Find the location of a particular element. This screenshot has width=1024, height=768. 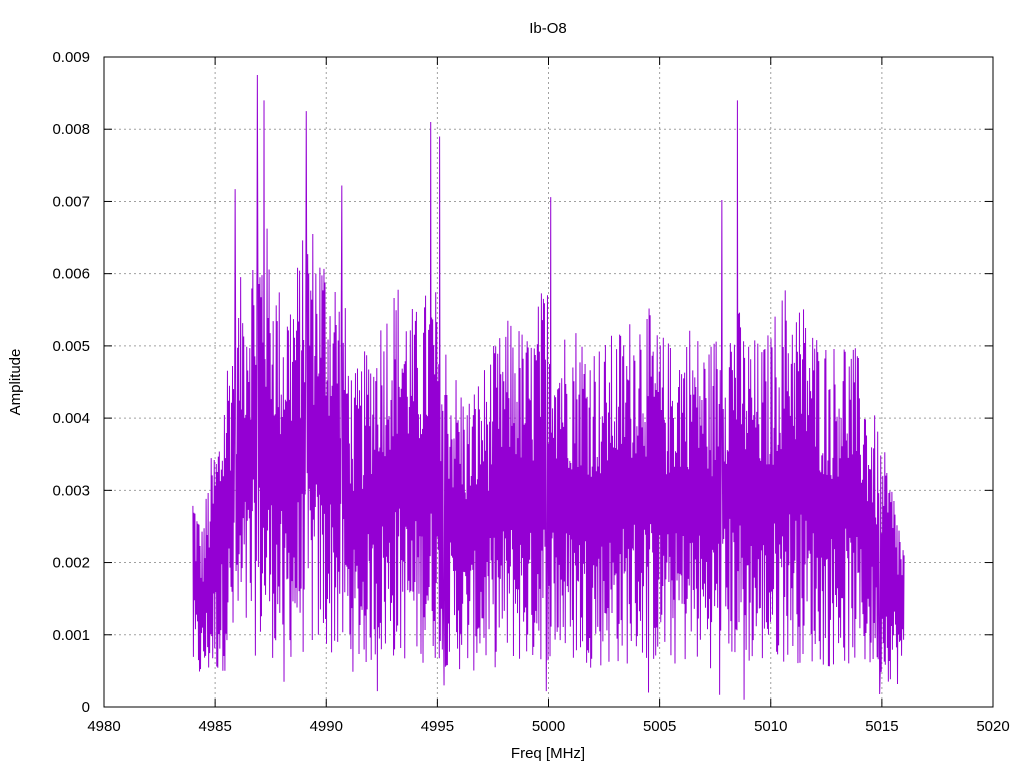

y-tick-label: 0.006 is located at coordinates (71, 274).